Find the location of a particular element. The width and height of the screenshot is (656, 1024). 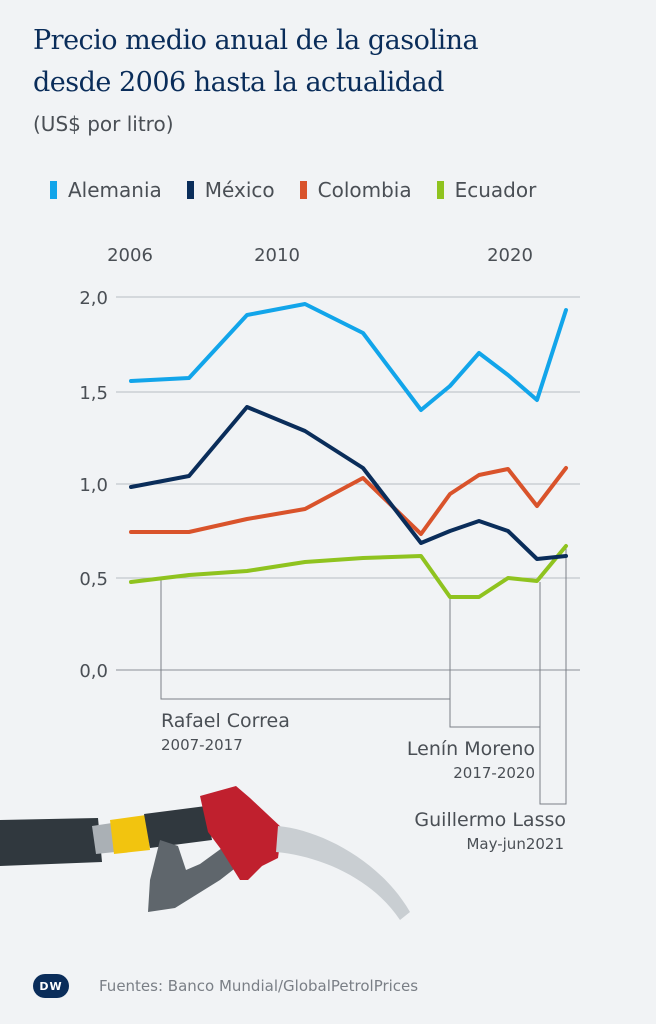

y-tick-1-5: 1,5 is located at coordinates (93, 393).